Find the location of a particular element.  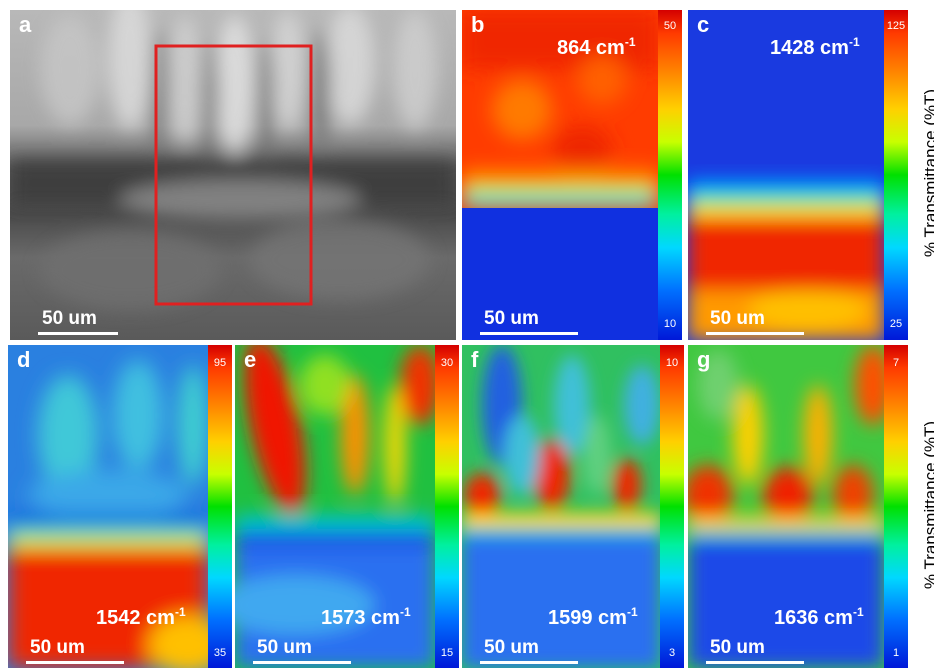

panel-label: g is located at coordinates (704, 359).